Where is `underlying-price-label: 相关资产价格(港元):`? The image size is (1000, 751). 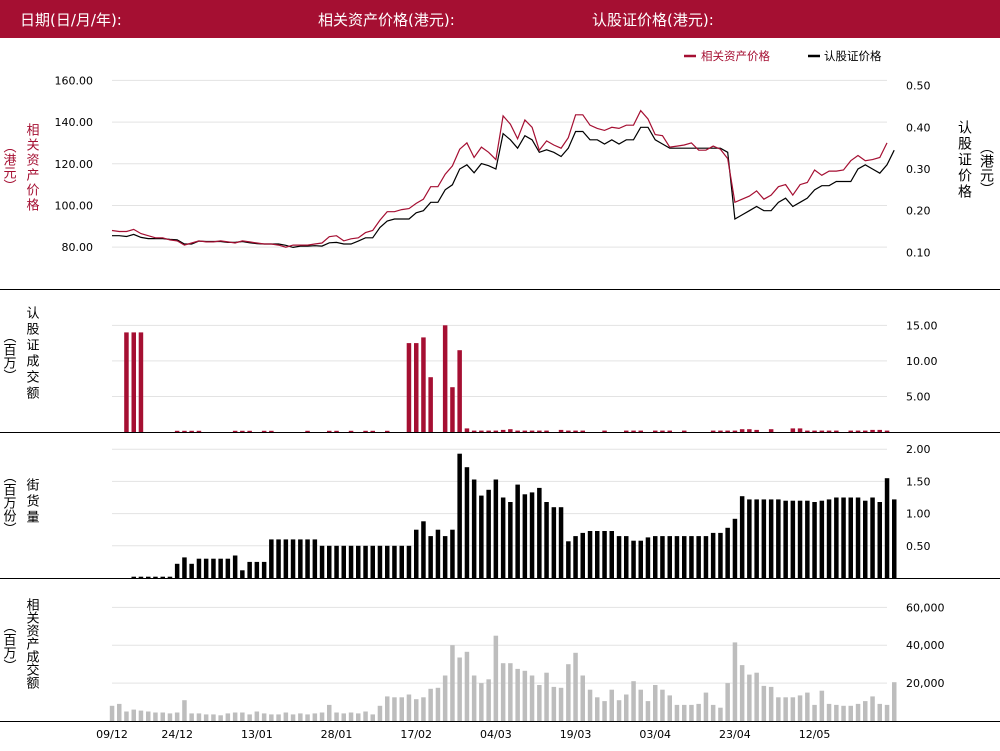
underlying-price-label: 相关资产价格(港元): is located at coordinates (386, 20).